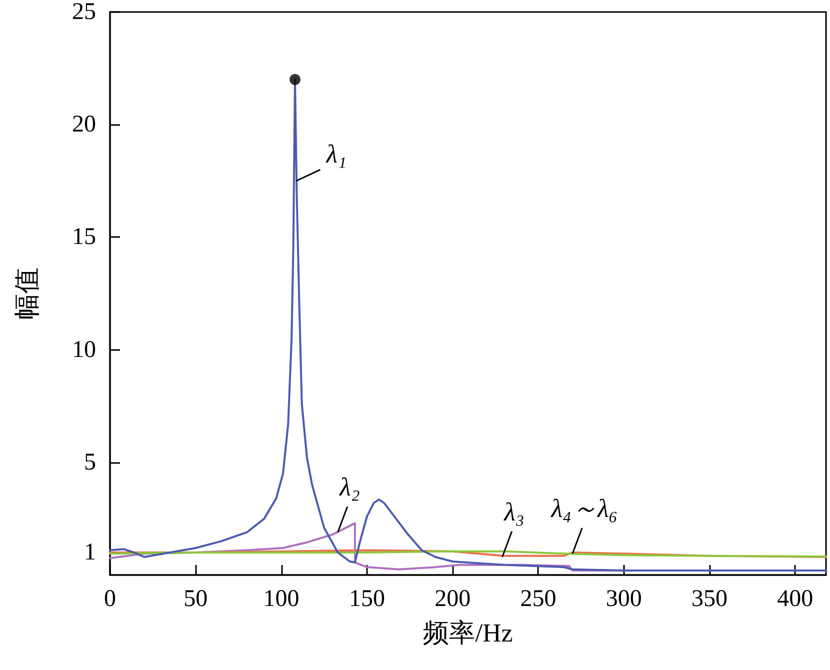  I want to click on x-tick-label: 300, so click(624, 599).